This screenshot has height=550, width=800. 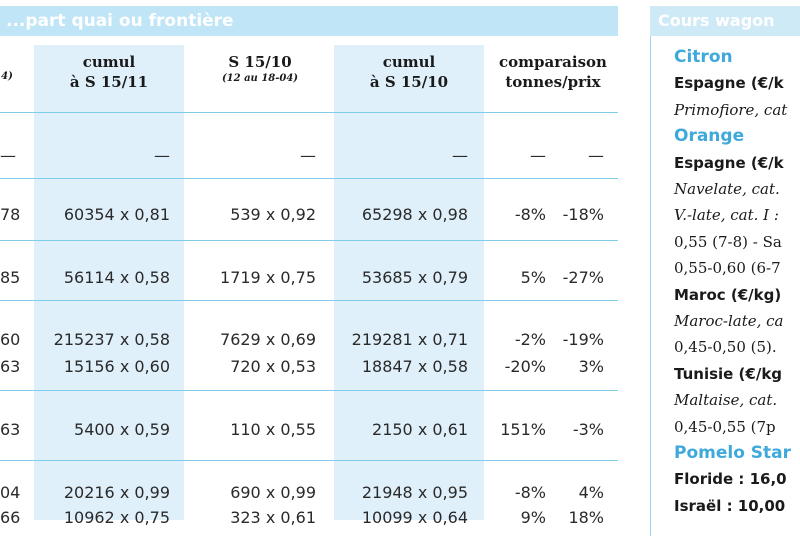 I want to click on table-cell-c4: 10099 x 0,64, so click(x=414, y=517).